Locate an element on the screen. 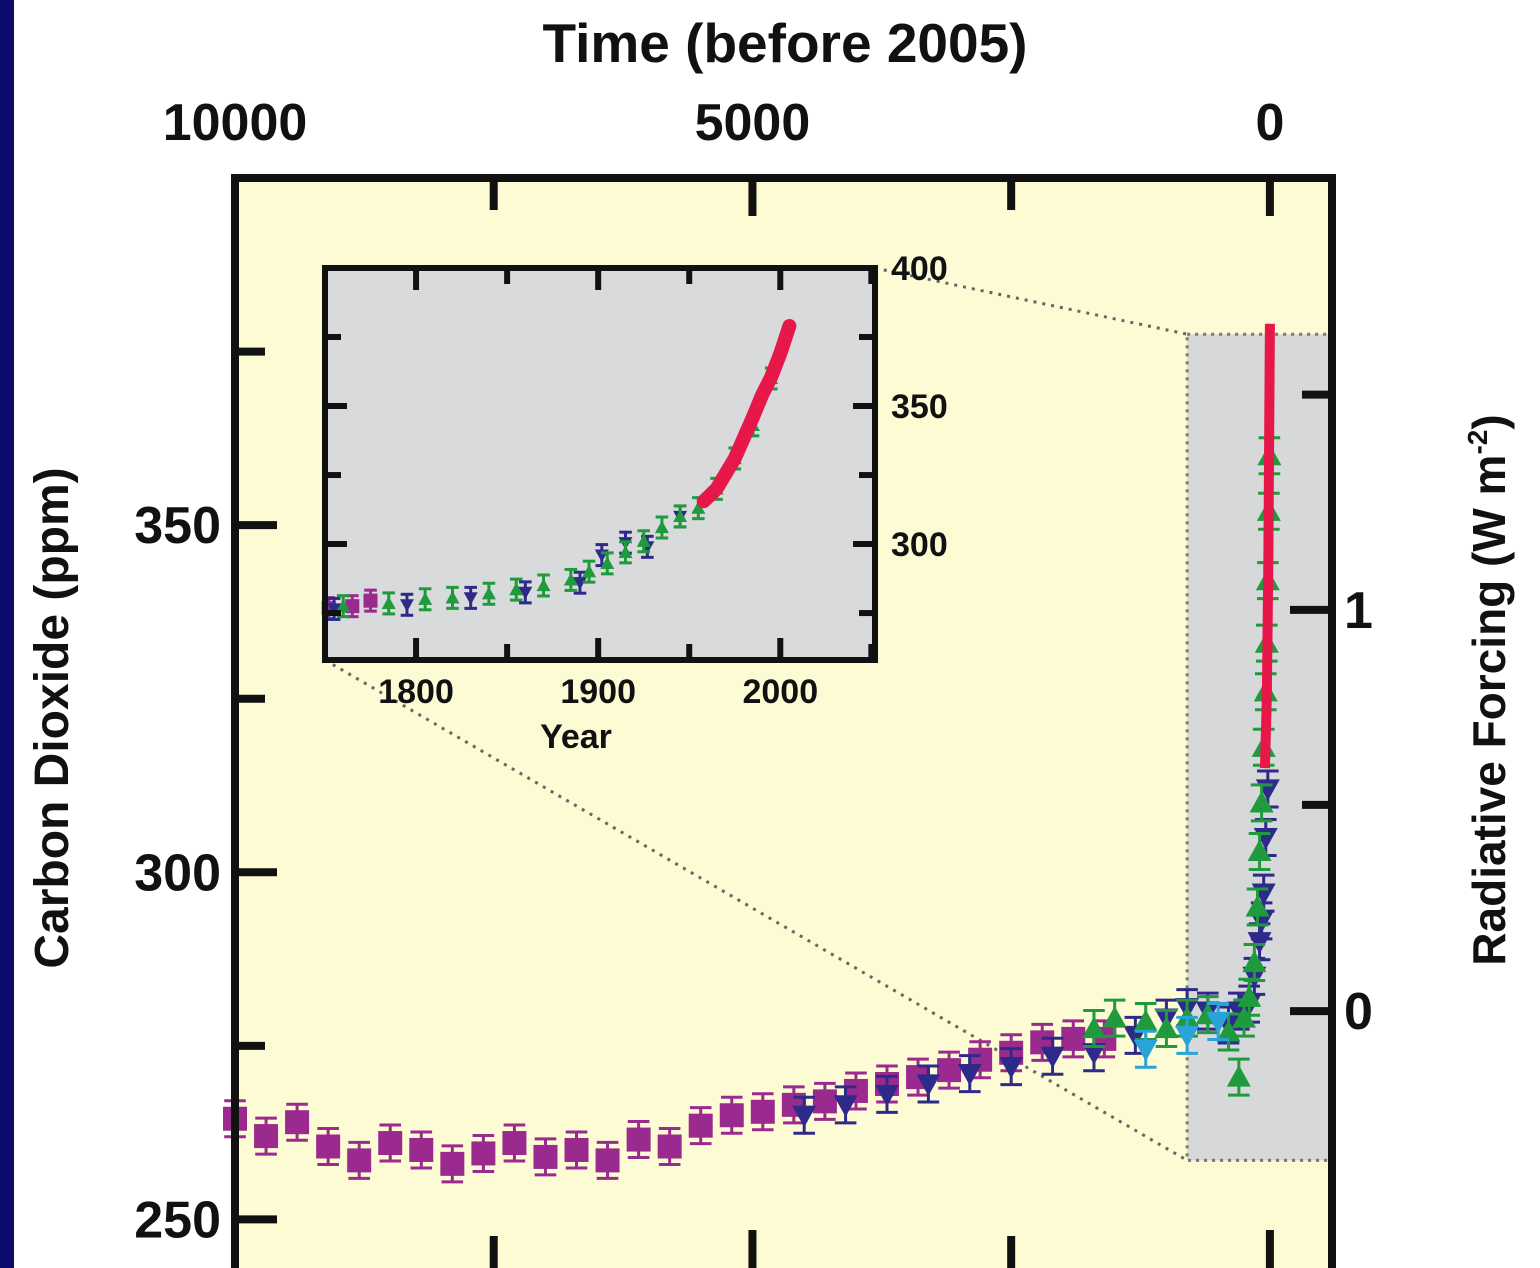  main-series-1-point-3-marker is located at coordinates (297, 1122).